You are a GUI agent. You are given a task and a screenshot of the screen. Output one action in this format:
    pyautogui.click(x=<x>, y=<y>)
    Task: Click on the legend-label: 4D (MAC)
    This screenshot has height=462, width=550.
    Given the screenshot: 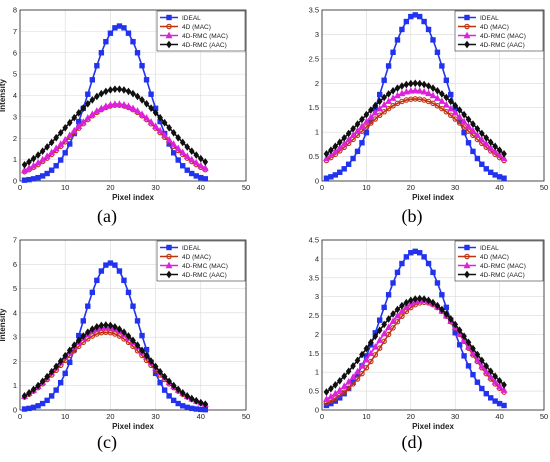 What is the action you would take?
    pyautogui.click(x=196, y=257)
    